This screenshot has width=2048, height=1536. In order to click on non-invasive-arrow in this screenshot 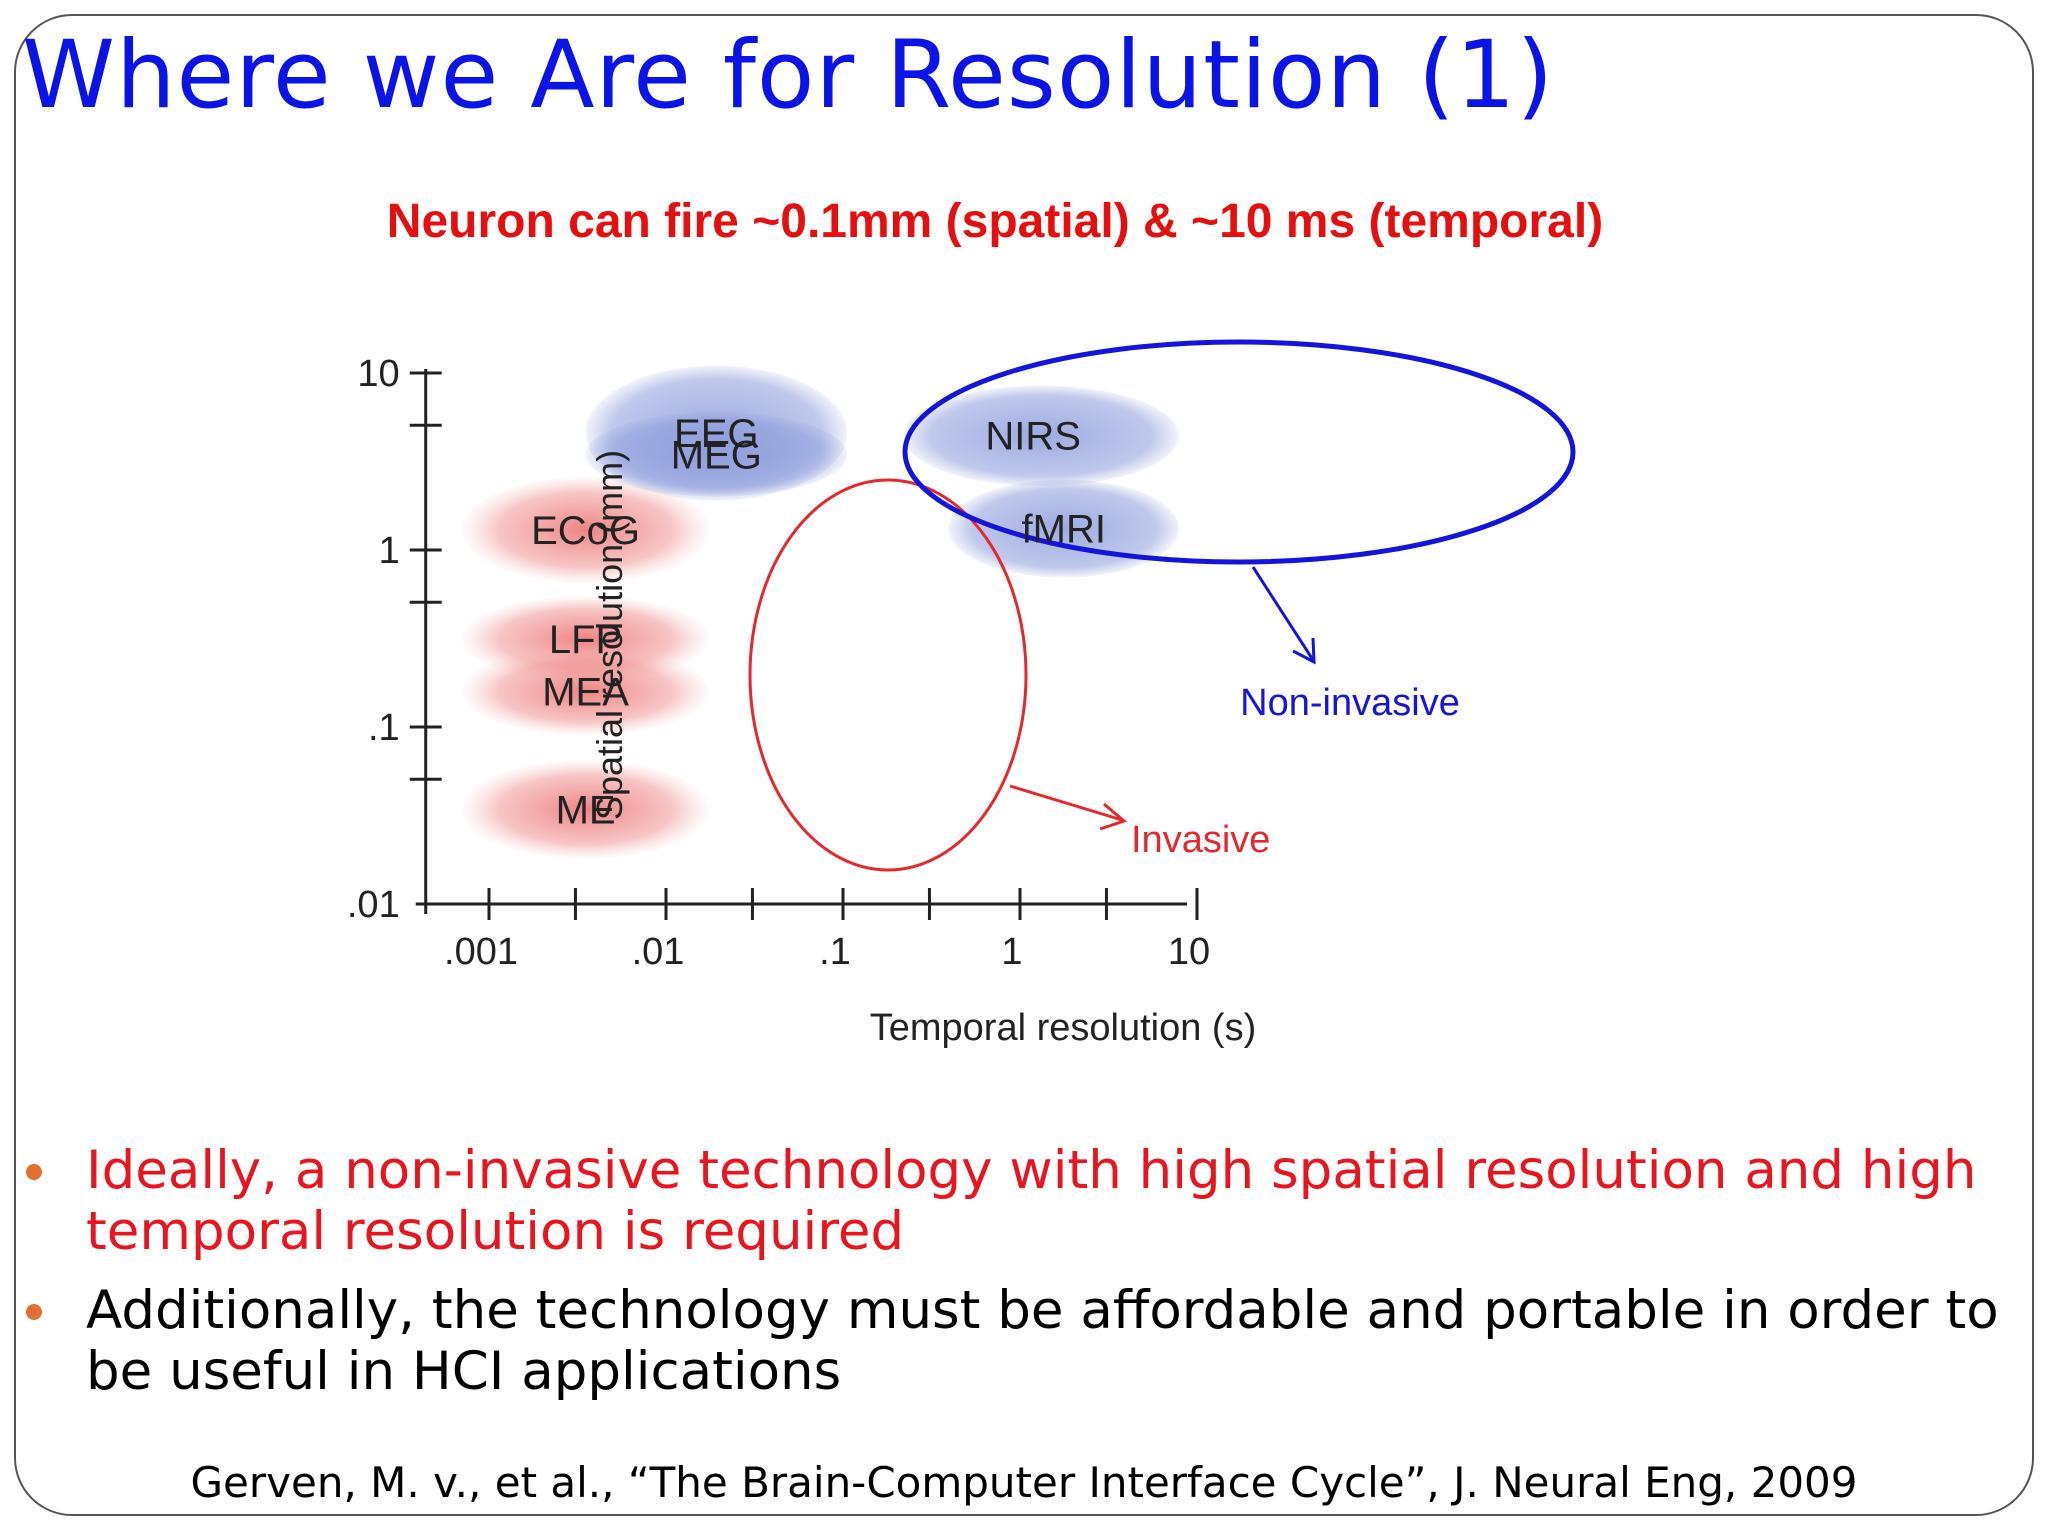, I will do `click(1283, 613)`.